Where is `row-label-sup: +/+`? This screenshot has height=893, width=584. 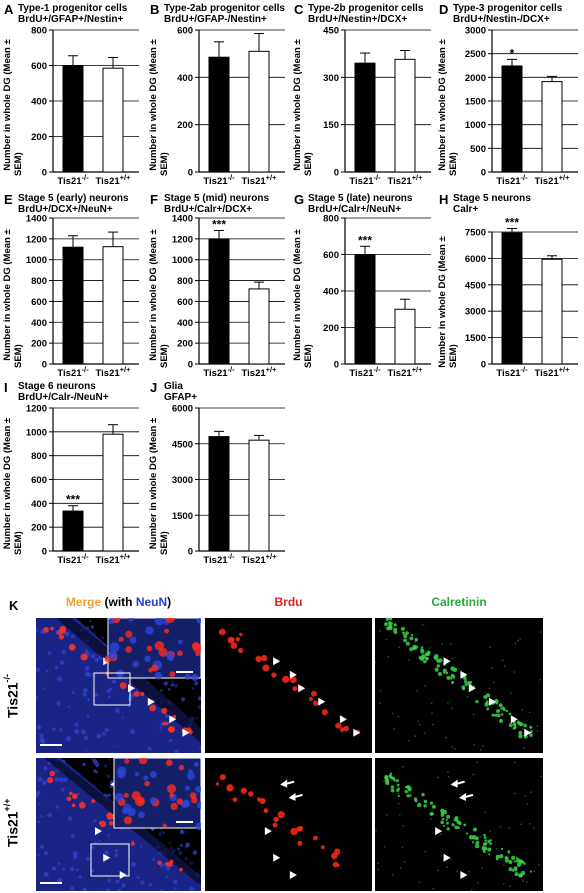
row-label-sup: +/+ is located at coordinates (7, 805).